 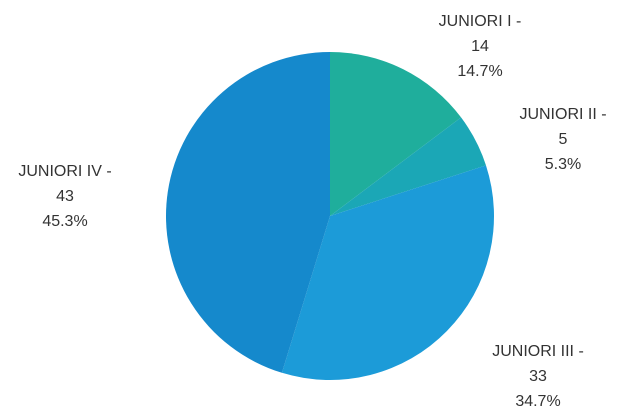 What do you see at coordinates (65, 196) in the screenshot?
I see `slice-value: 43` at bounding box center [65, 196].